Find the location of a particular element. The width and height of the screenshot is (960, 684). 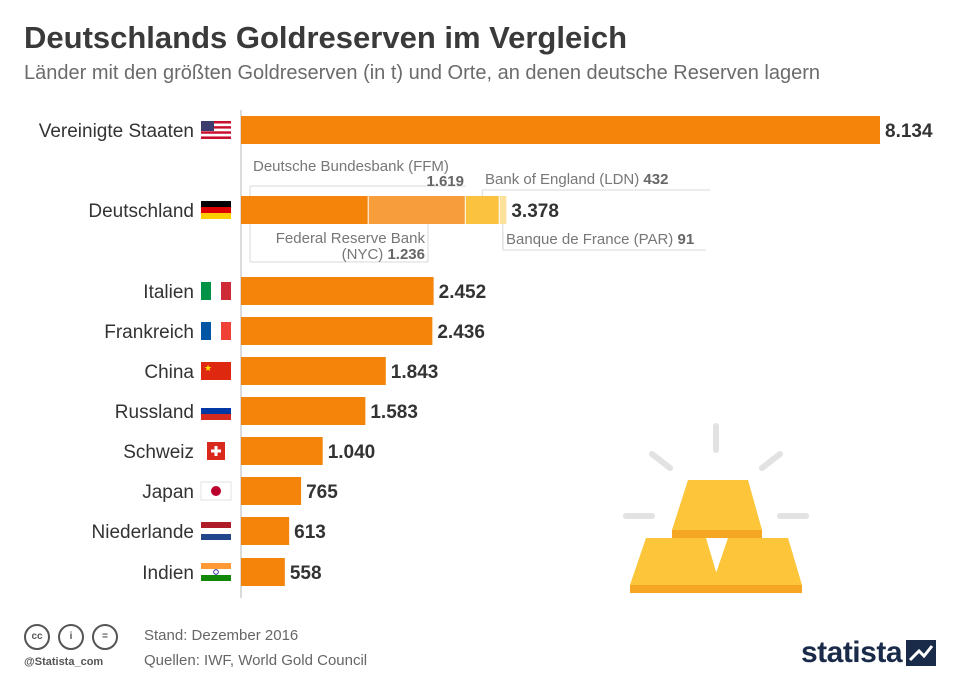

de-flag-icon is located at coordinates (216, 210).